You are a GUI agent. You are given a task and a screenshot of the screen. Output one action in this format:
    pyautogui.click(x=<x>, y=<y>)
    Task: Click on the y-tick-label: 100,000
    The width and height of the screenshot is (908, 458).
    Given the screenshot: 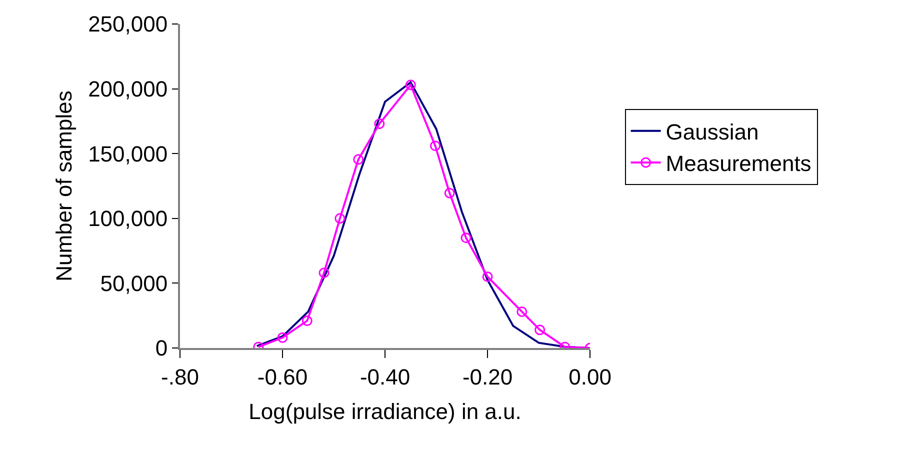 What is the action you would take?
    pyautogui.click(x=128, y=219)
    